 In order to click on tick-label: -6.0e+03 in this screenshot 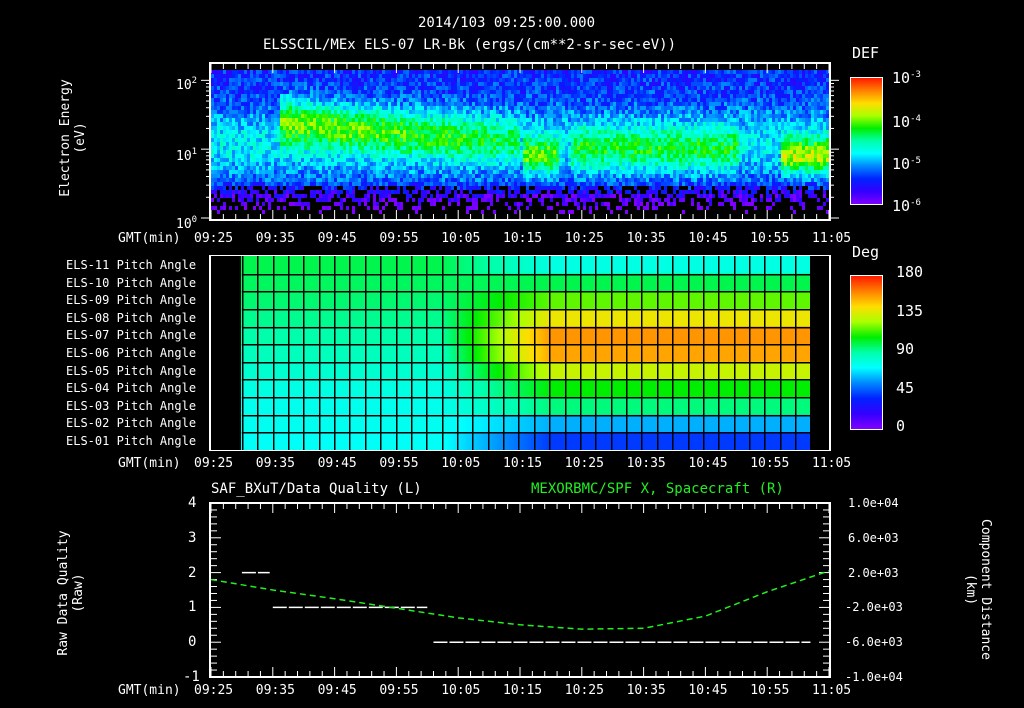, I will do `click(874, 642)`.